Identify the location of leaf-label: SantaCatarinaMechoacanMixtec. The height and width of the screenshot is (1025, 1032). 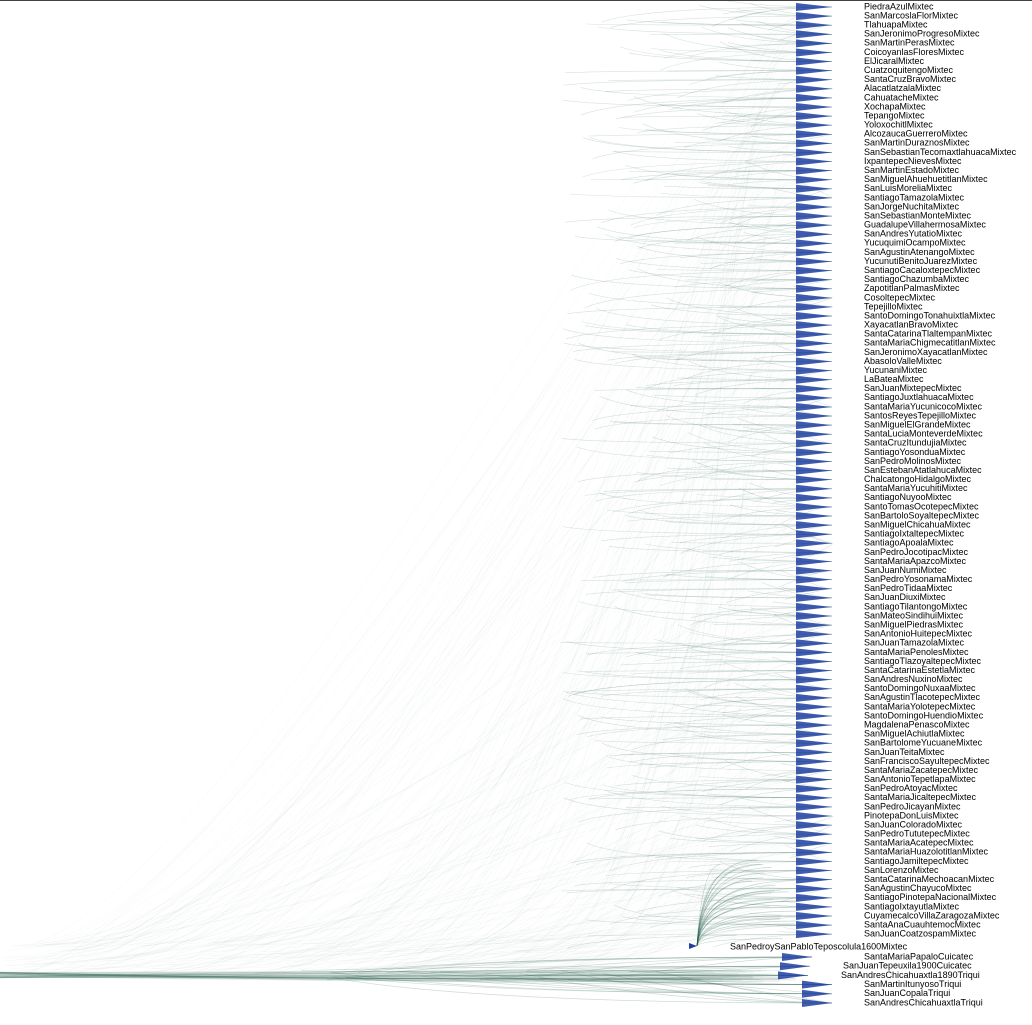
(929, 879).